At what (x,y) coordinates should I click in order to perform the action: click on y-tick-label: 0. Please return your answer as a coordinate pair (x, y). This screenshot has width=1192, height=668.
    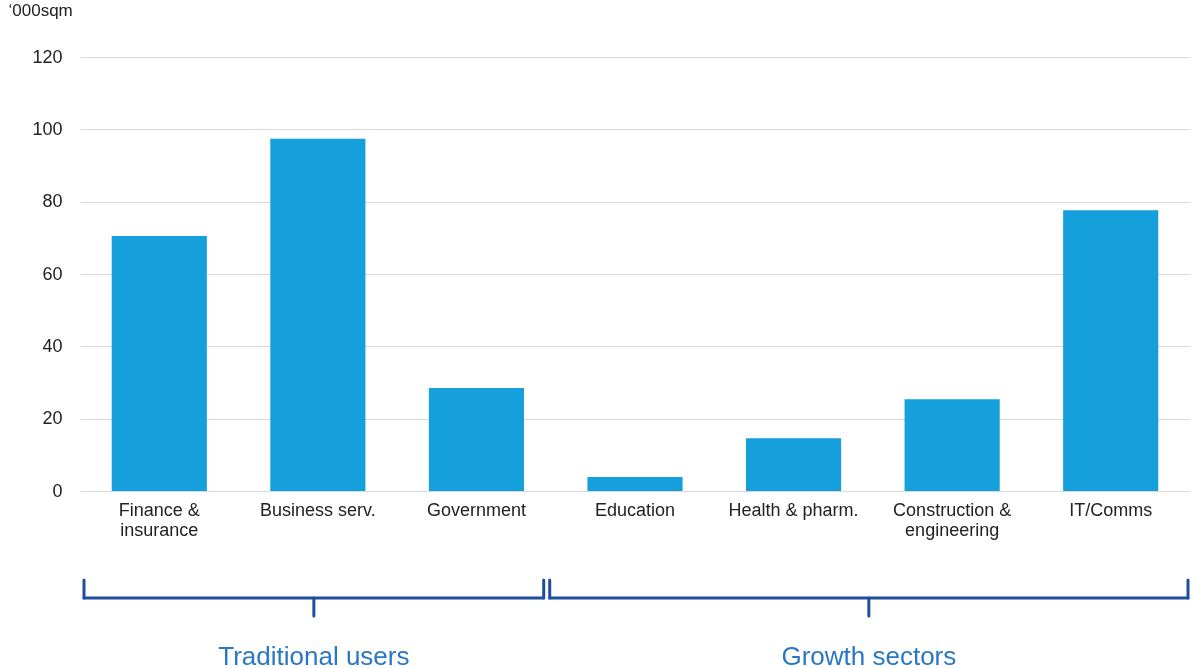
    Looking at the image, I should click on (57, 490).